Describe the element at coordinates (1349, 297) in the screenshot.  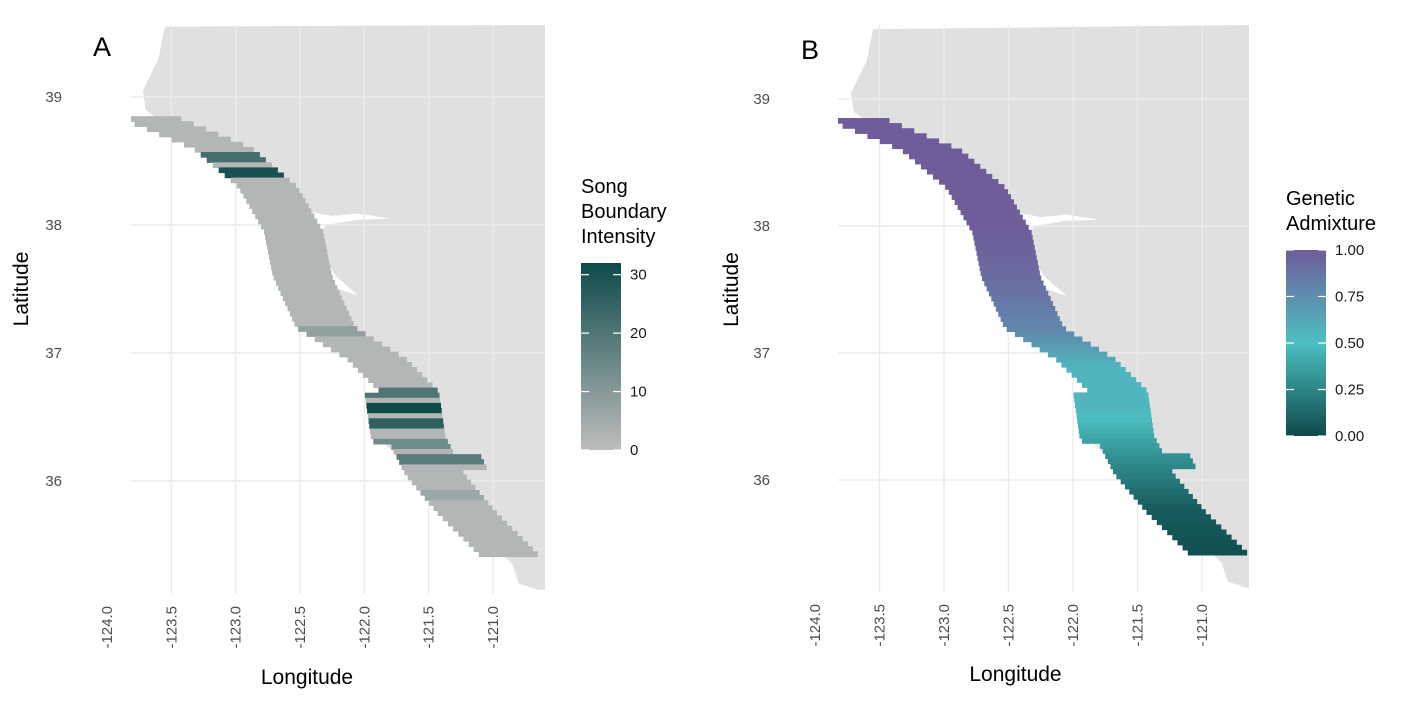
I see `colorbar-tick-label: 0.75` at that location.